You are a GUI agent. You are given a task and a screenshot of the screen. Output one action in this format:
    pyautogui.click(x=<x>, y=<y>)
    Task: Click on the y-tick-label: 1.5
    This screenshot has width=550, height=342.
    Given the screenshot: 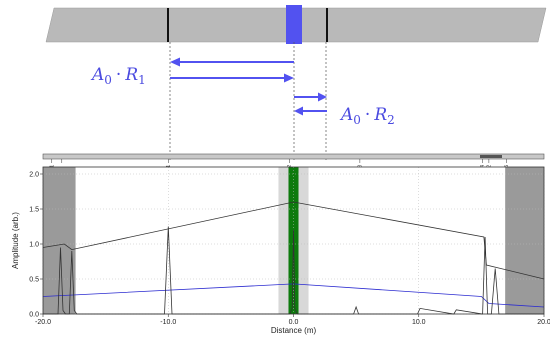 What is the action you would take?
    pyautogui.click(x=34, y=210)
    